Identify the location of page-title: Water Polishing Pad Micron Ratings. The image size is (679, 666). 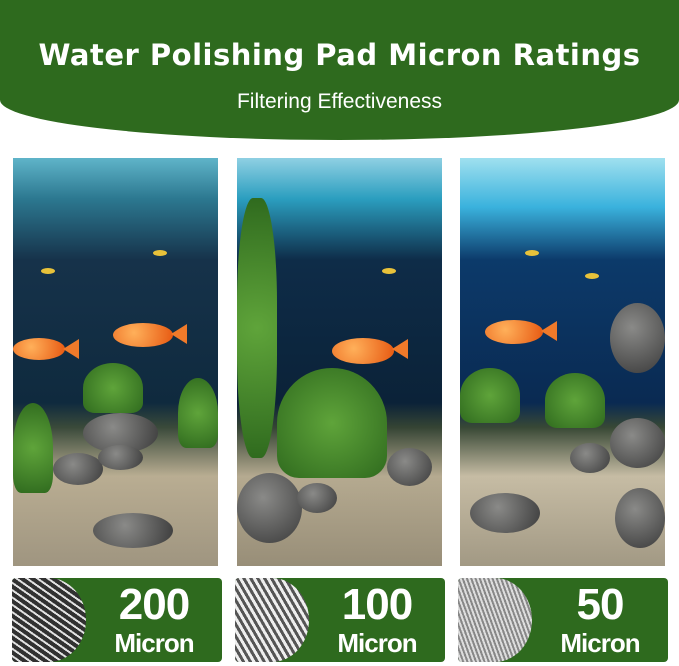
(339, 55).